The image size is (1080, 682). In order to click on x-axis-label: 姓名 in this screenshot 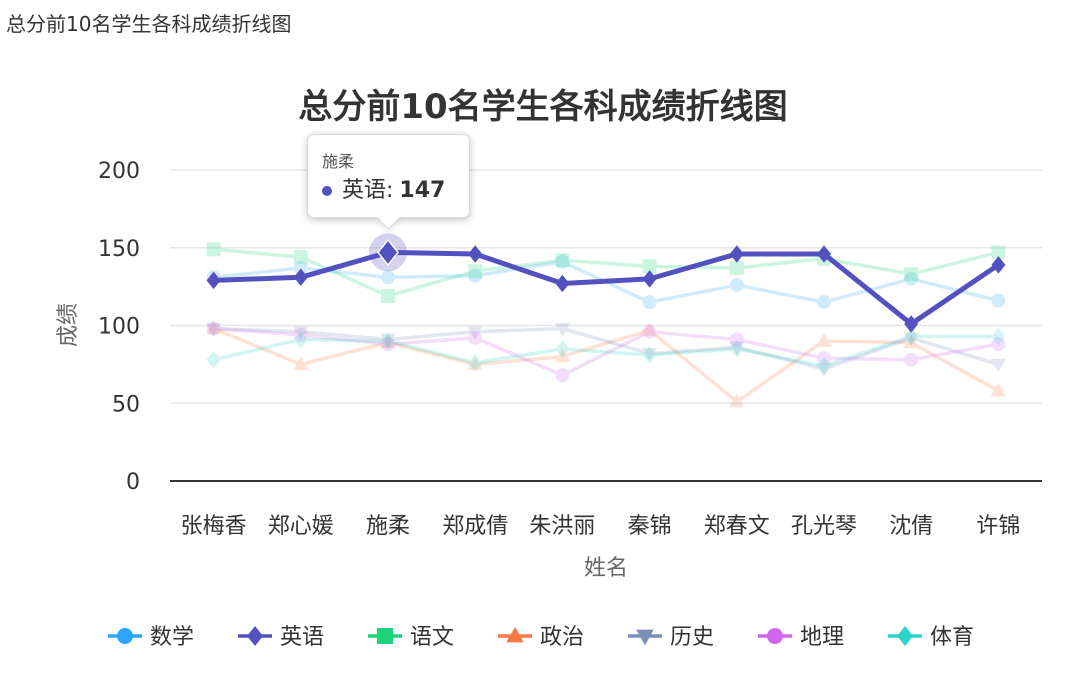, I will do `click(606, 568)`.